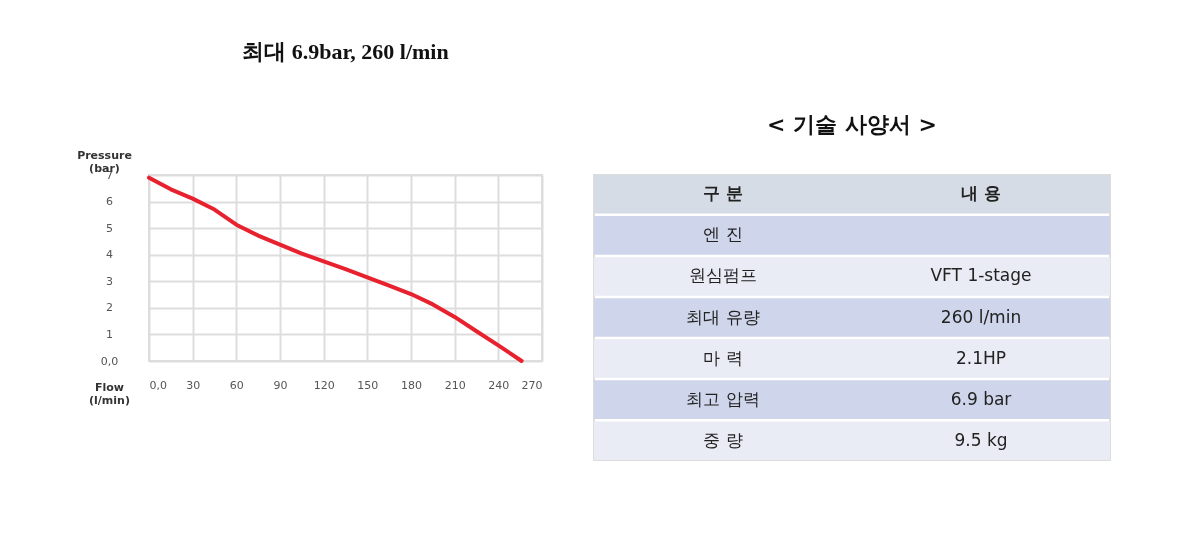  What do you see at coordinates (109, 308) in the screenshot?
I see `y-tick-label: 2` at bounding box center [109, 308].